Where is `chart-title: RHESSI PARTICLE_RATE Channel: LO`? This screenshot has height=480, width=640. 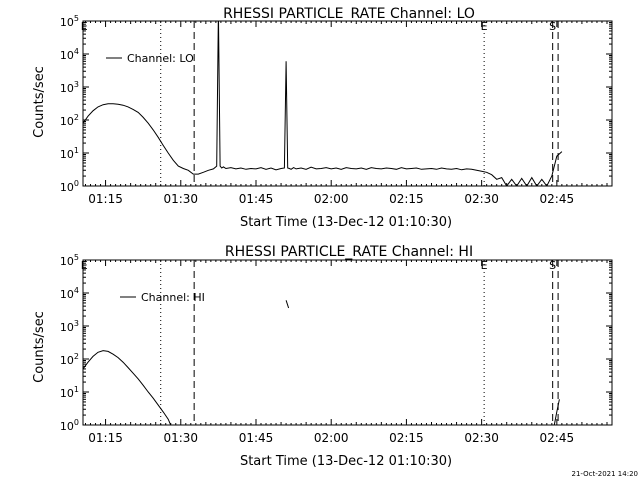 chart-title: RHESSI PARTICLE_RATE Channel: LO is located at coordinates (349, 14).